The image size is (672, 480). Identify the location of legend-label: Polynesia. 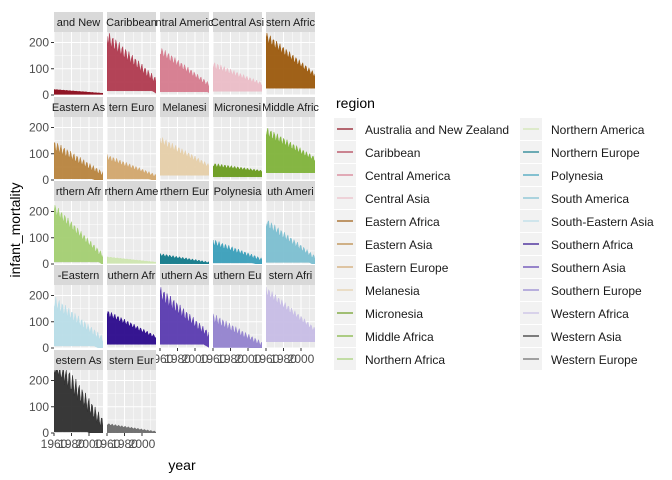
(577, 176).